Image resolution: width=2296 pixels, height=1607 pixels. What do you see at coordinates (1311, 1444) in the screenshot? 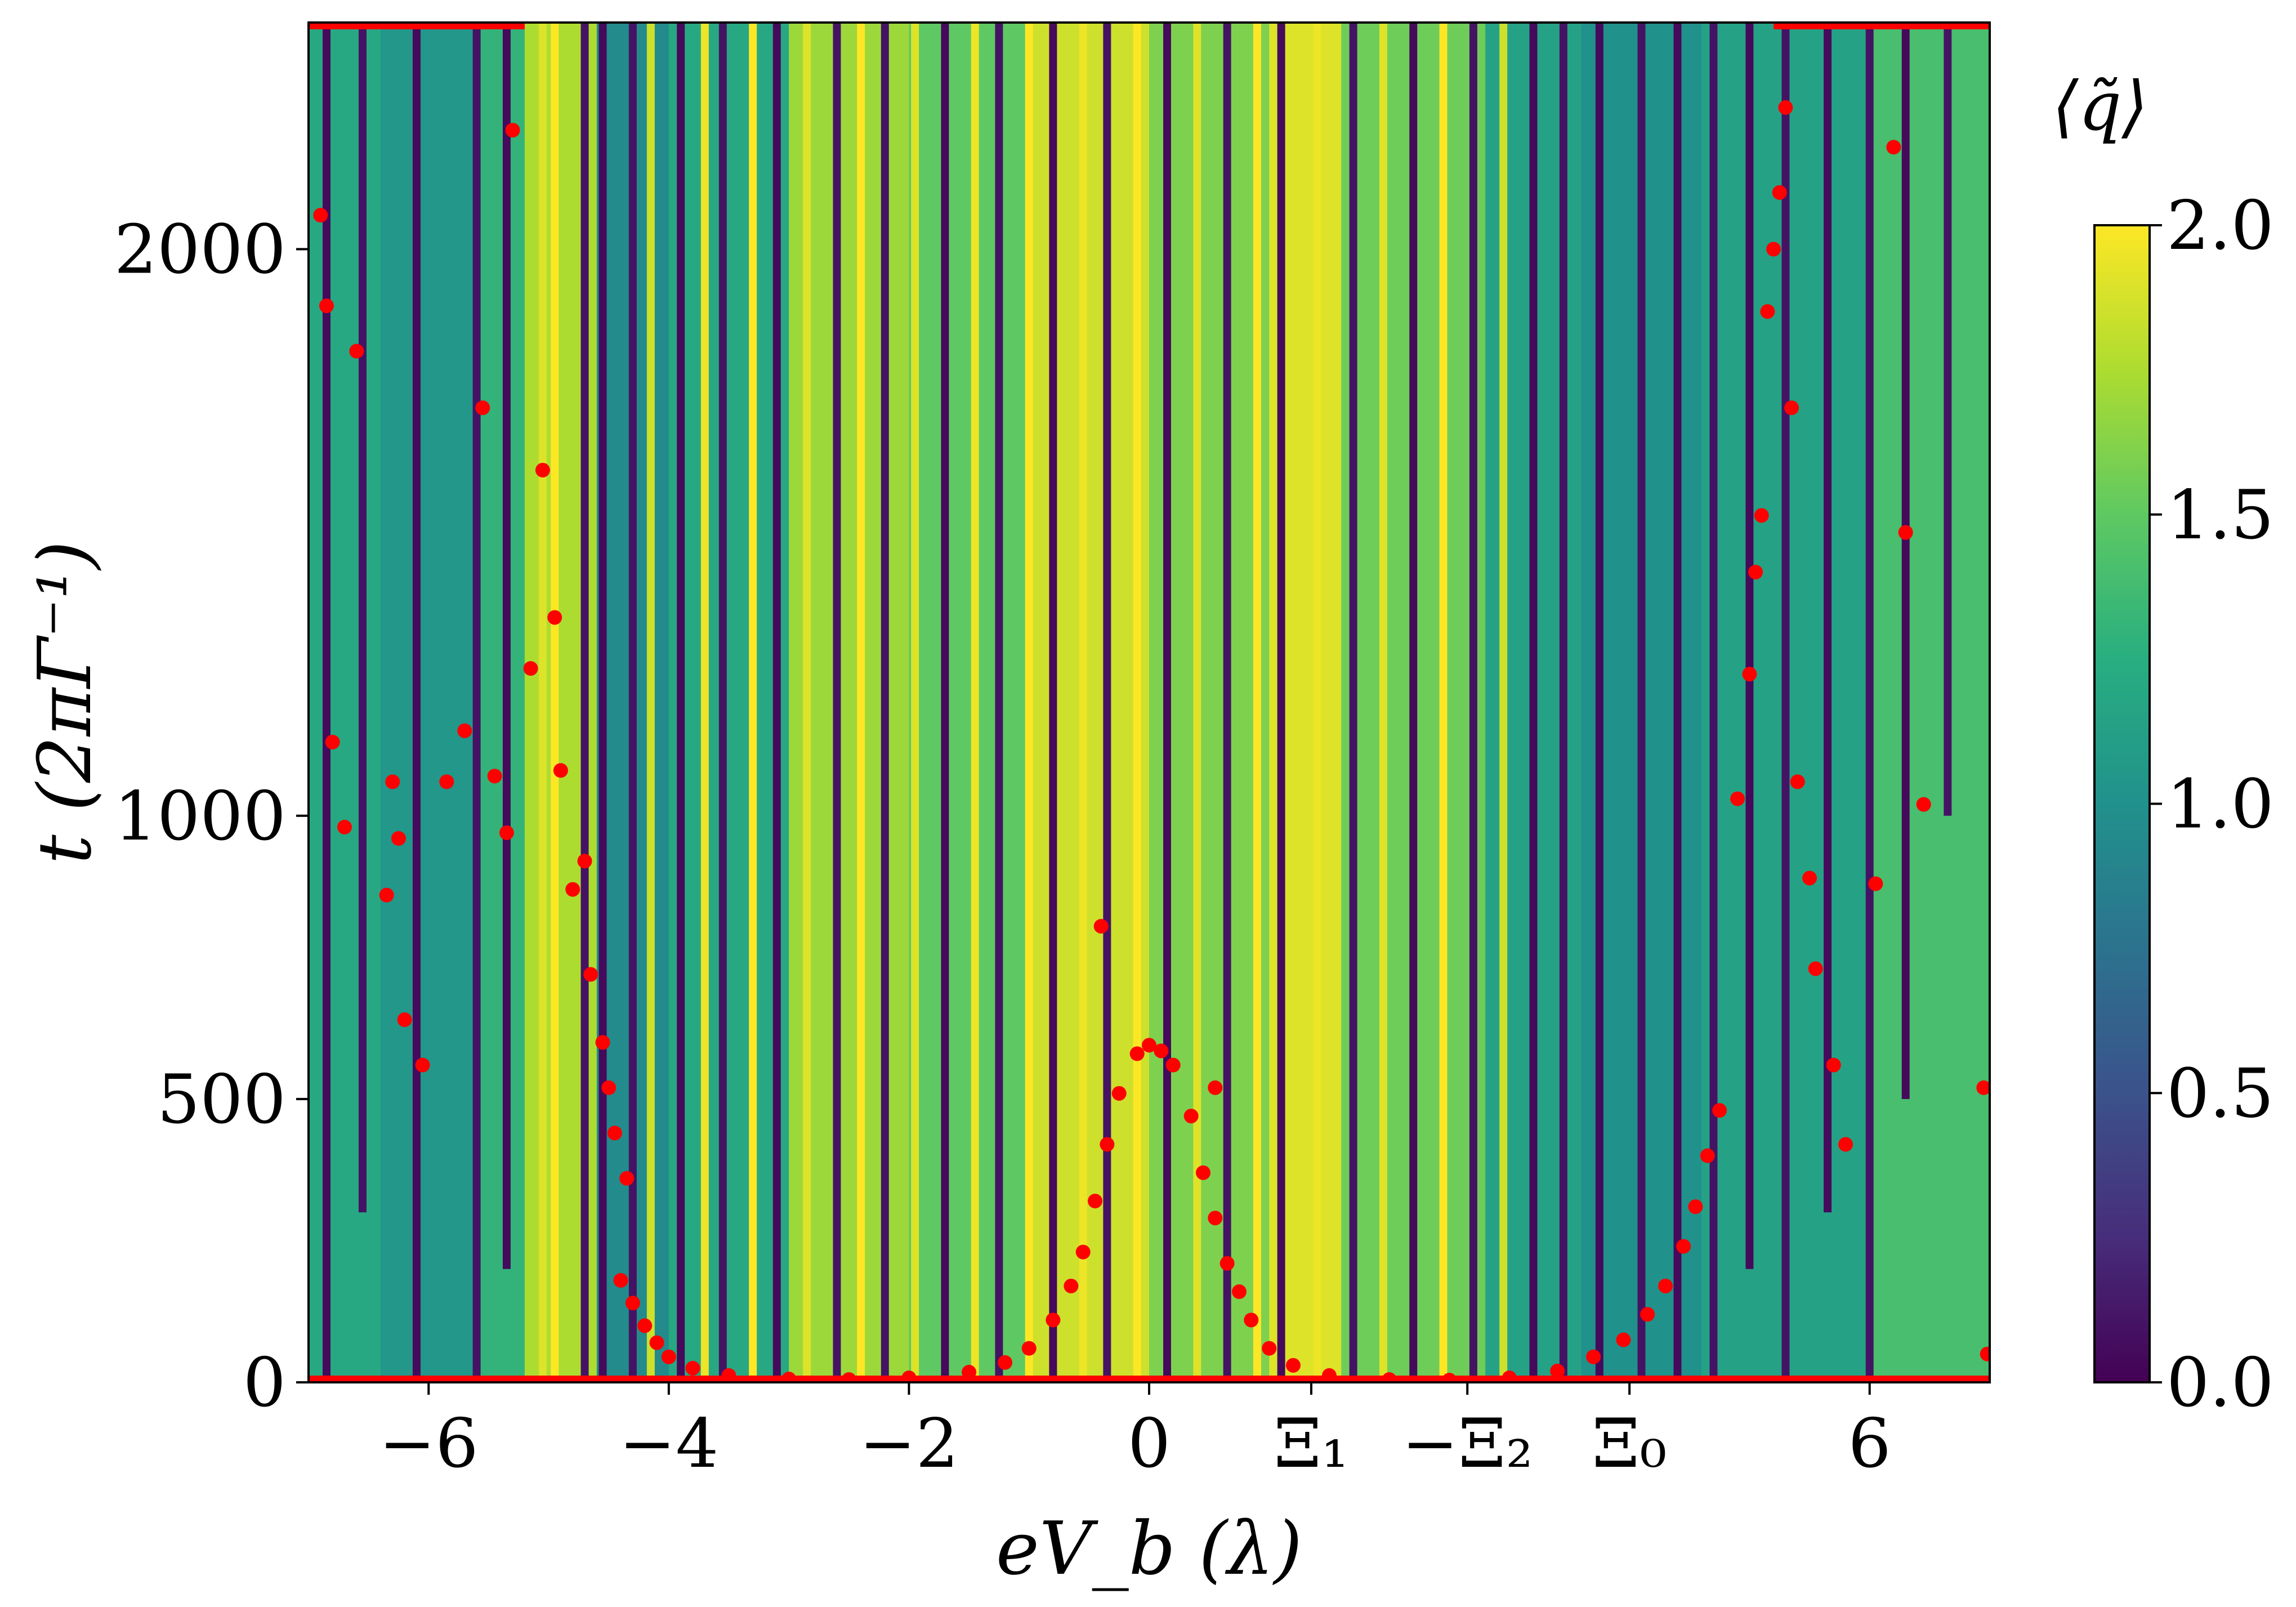
I see `x-tick-label-4: Ξ₁` at bounding box center [1311, 1444].